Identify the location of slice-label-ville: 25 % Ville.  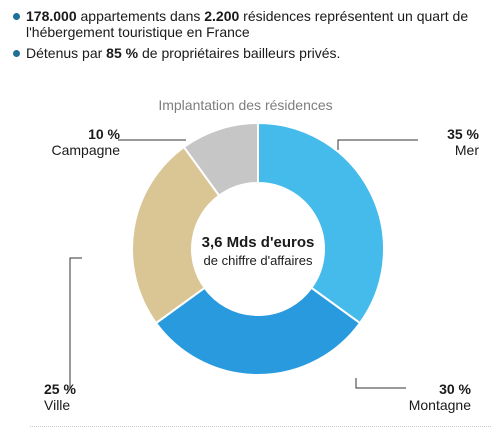
(60, 397).